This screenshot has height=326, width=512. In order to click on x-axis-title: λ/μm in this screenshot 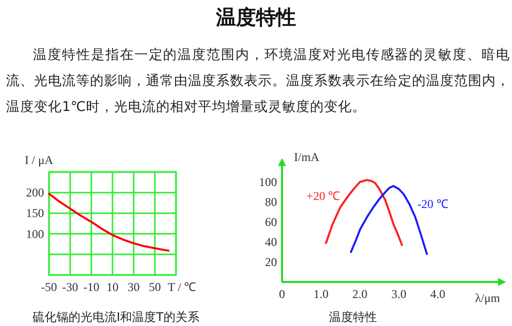, I will do `click(488, 298)`.